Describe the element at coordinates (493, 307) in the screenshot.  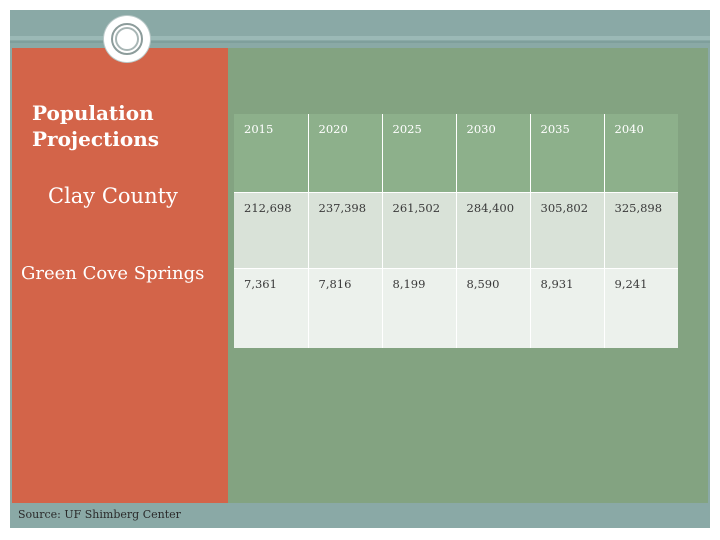
I see `value-cell: 8,590` at that location.